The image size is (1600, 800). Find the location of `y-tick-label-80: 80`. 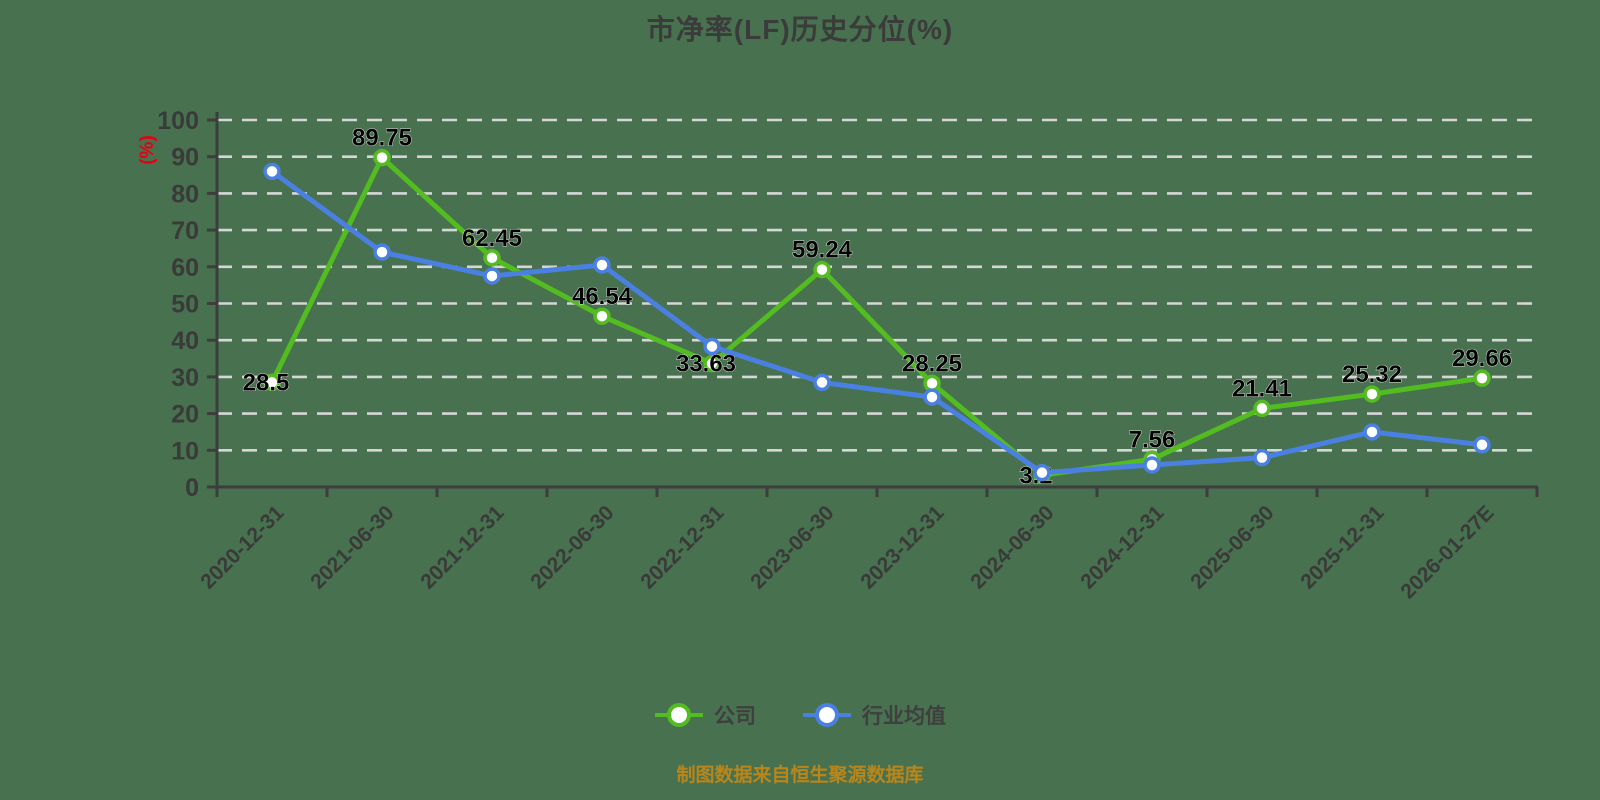

y-tick-label-80: 80 is located at coordinates (185, 194).